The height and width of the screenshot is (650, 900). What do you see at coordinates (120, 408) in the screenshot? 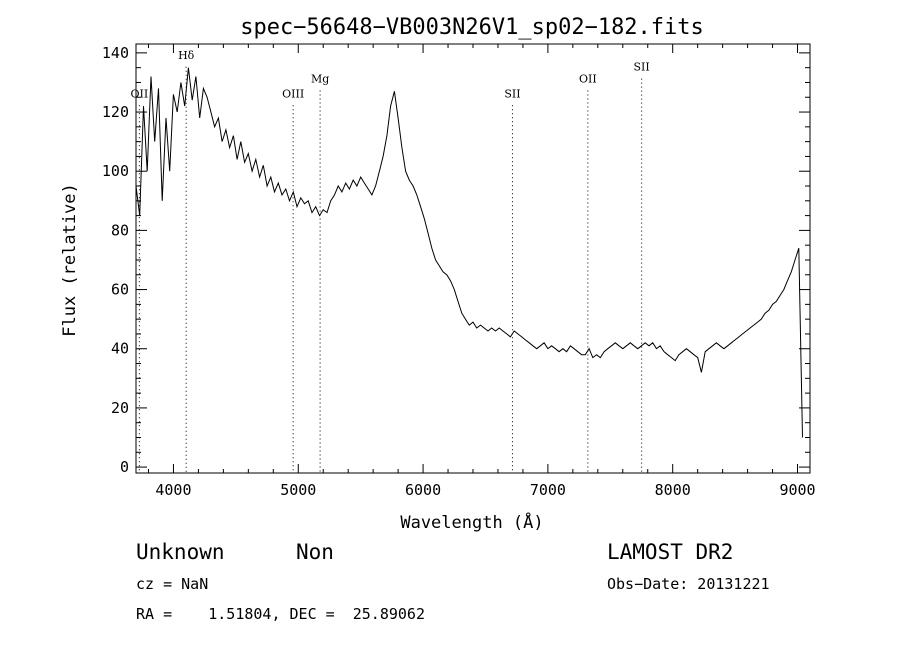
I see `y-tick-label: 20` at bounding box center [120, 408].